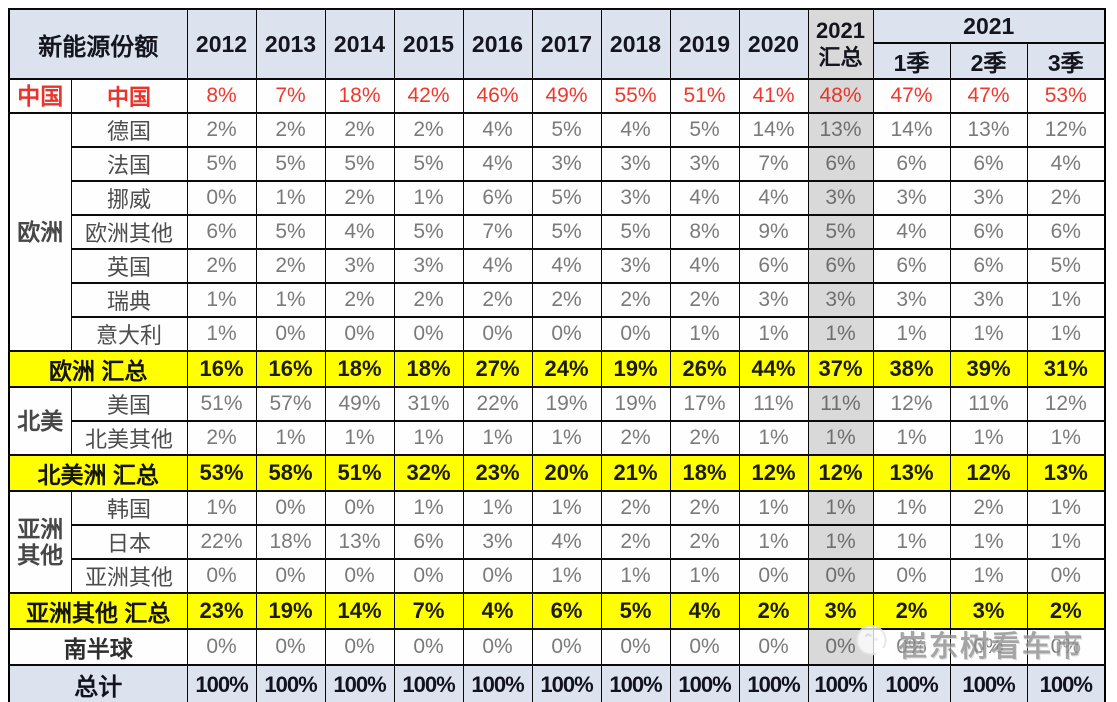  I want to click on share-cell: 48%, so click(840, 96).